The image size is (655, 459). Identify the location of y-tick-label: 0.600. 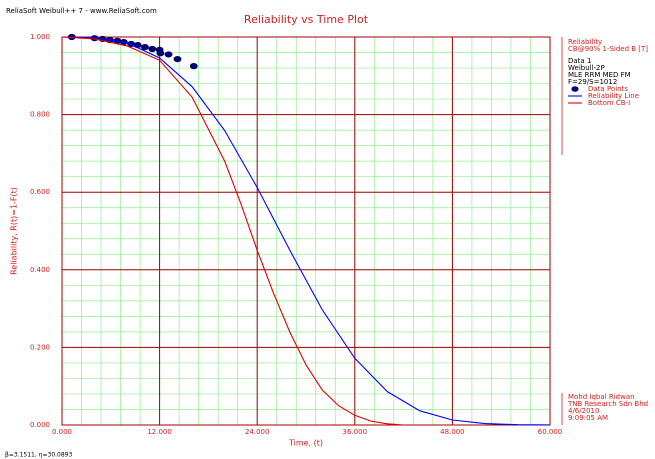
(40, 192).